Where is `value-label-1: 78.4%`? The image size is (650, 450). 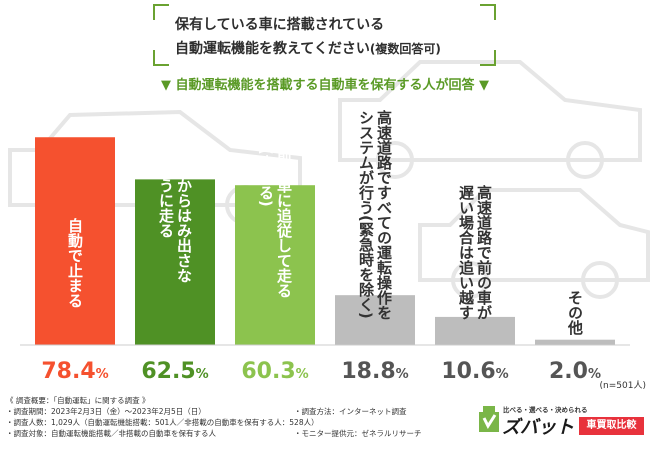
value-label-1: 78.4% is located at coordinates (74, 371).